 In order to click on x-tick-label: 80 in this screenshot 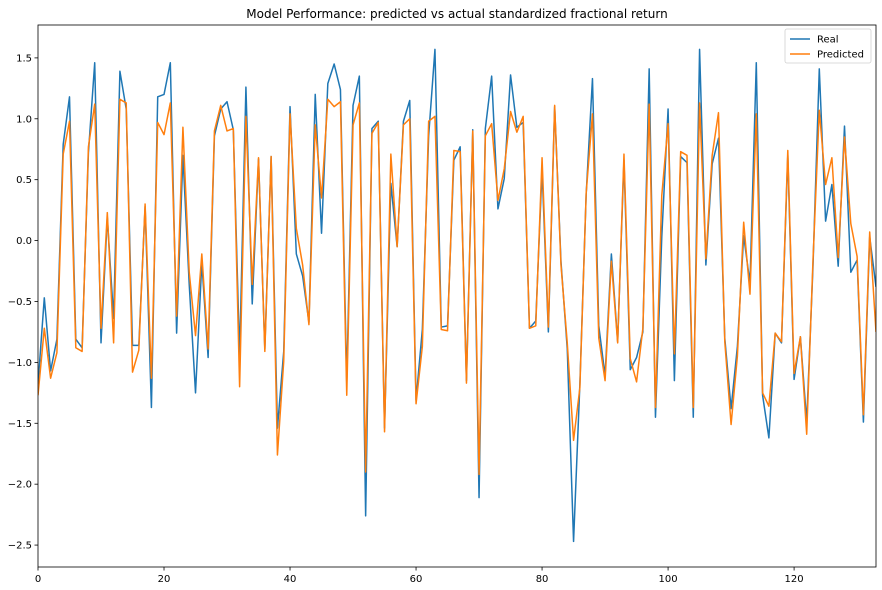, I will do `click(542, 579)`.